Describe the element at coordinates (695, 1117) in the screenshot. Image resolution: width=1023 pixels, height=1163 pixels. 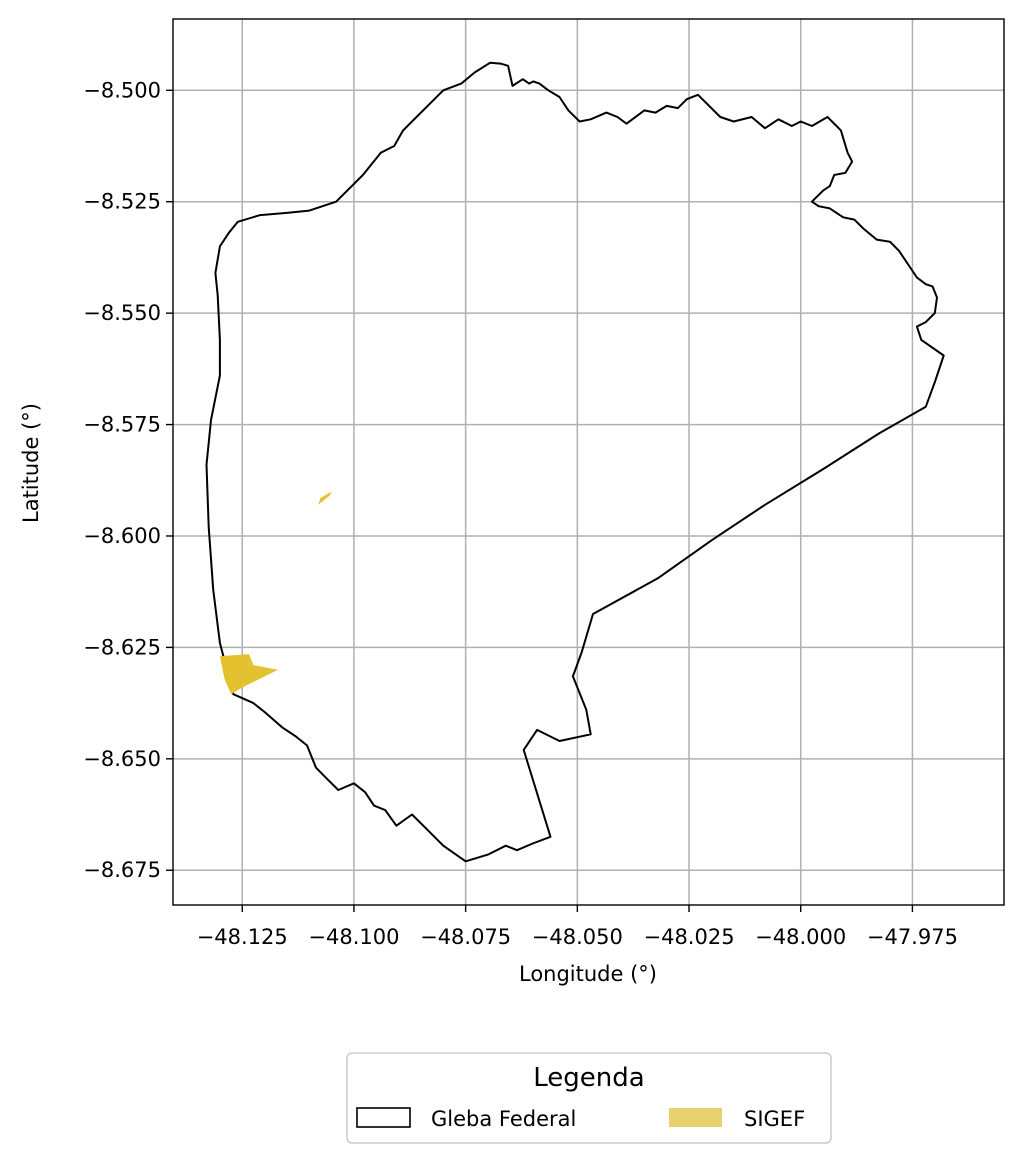
I see `legend-swatch-sigef` at that location.